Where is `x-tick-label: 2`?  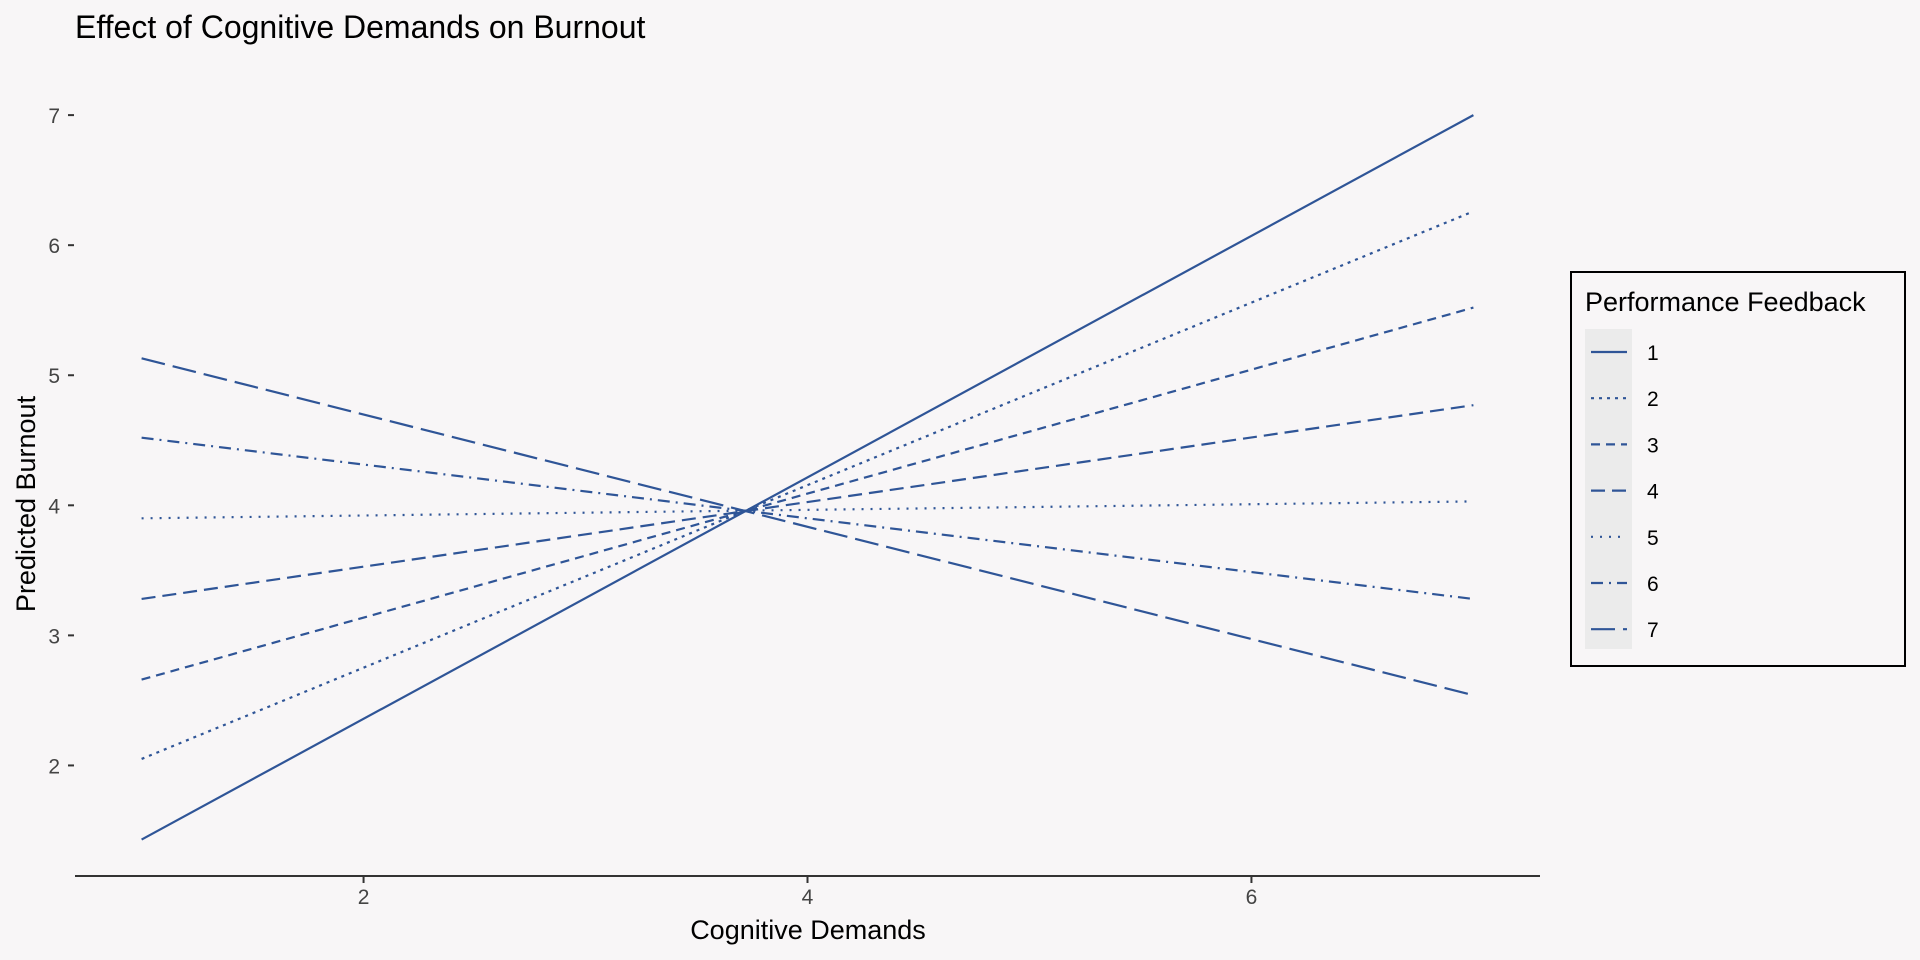 x-tick-label: 2 is located at coordinates (364, 897).